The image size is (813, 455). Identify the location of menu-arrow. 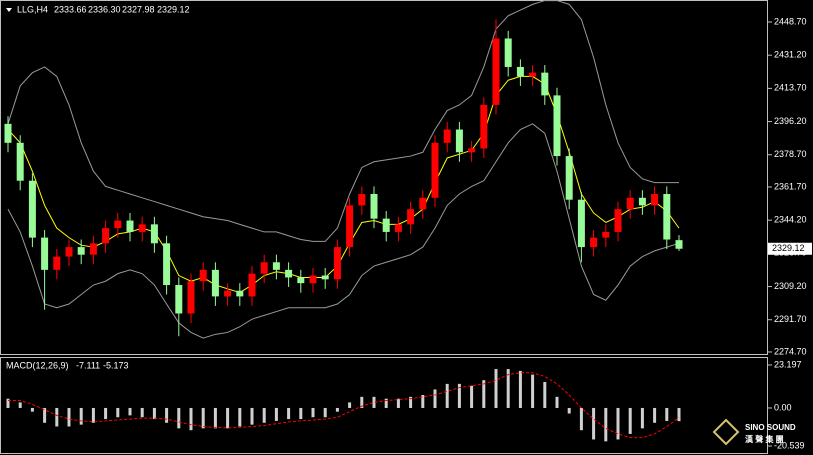
(9, 10).